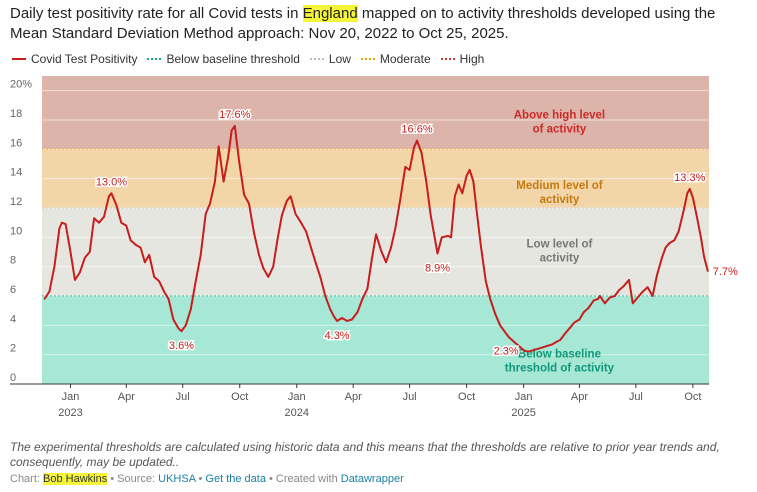 The height and width of the screenshot is (492, 757). Describe the element at coordinates (560, 130) in the screenshot. I see `band-label-line: of activity` at that location.